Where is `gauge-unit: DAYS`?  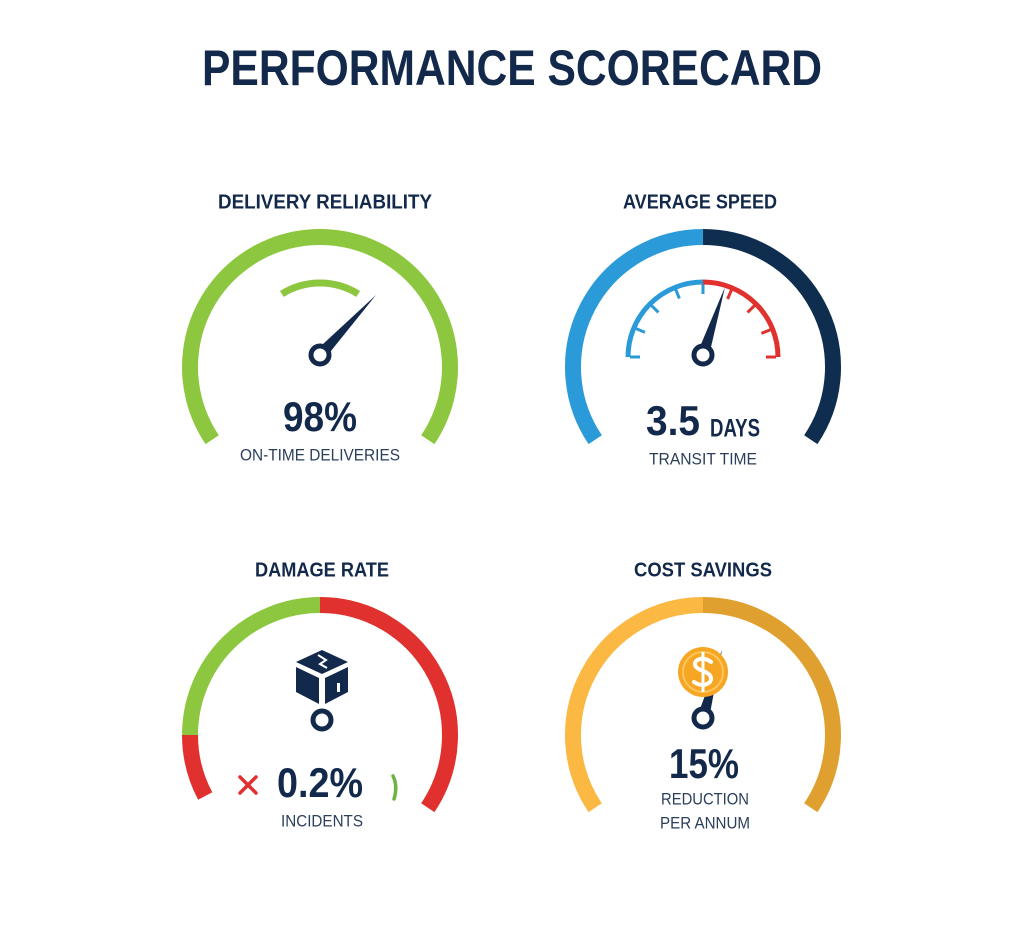 gauge-unit: DAYS is located at coordinates (735, 429).